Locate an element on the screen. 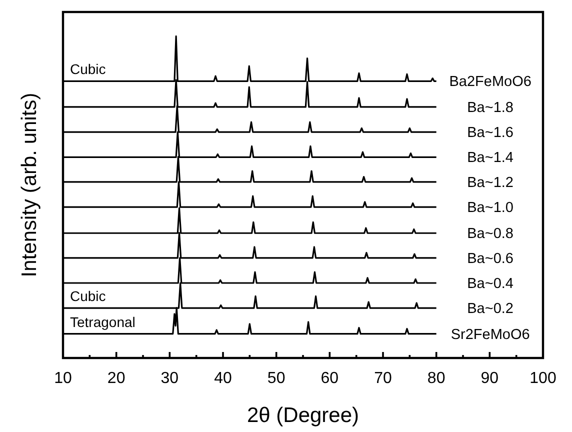  annotation: Tetragonal is located at coordinates (103, 322).